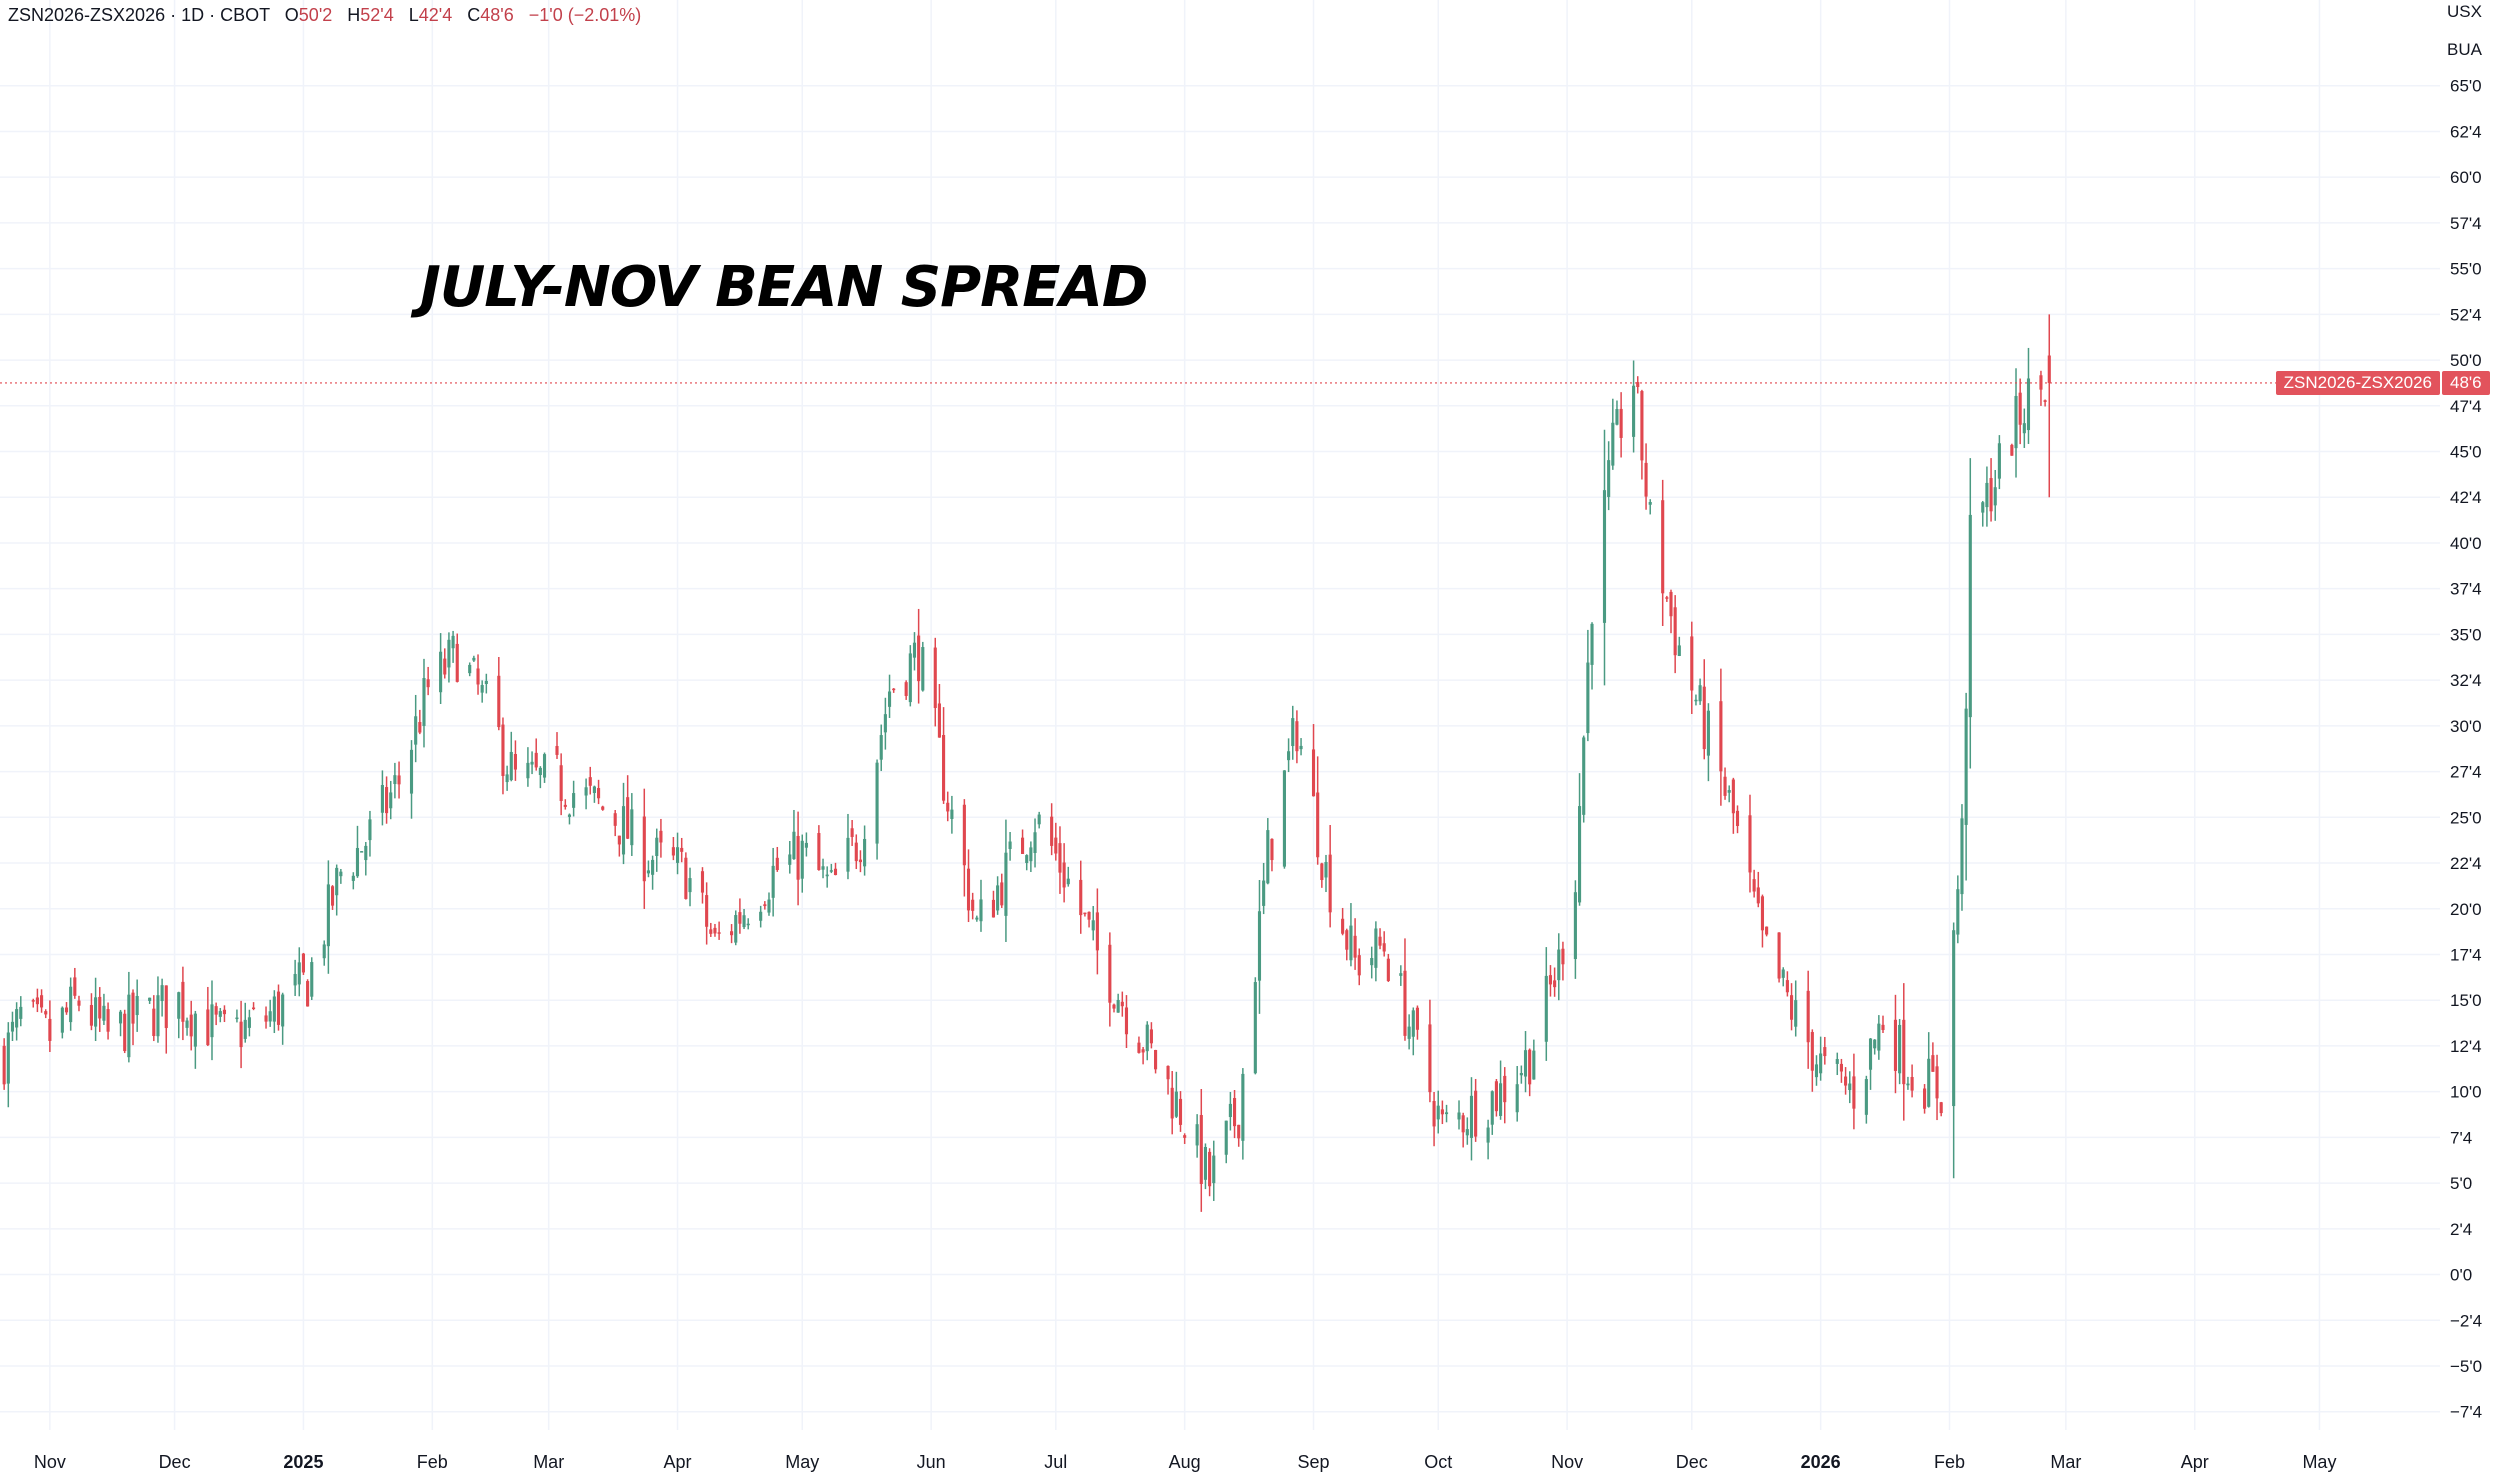 Image resolution: width=2500 pixels, height=1477 pixels. What do you see at coordinates (2466, 726) in the screenshot?
I see `y-tick-label: 30'0` at bounding box center [2466, 726].